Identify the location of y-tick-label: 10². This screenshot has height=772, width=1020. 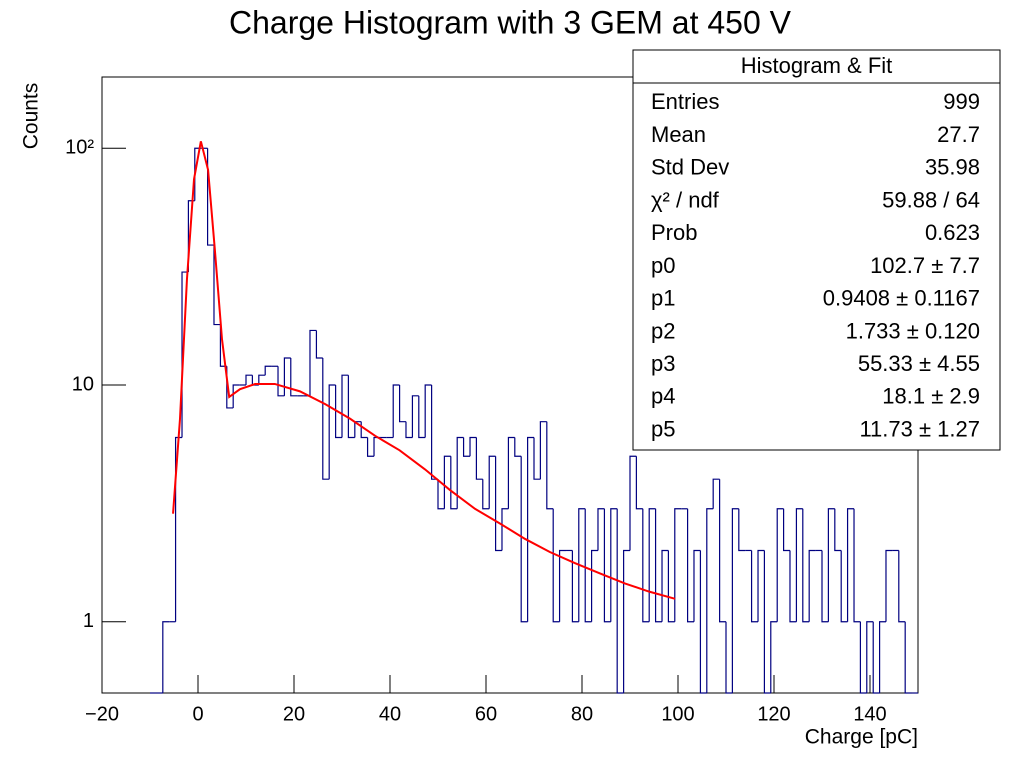
(79, 148).